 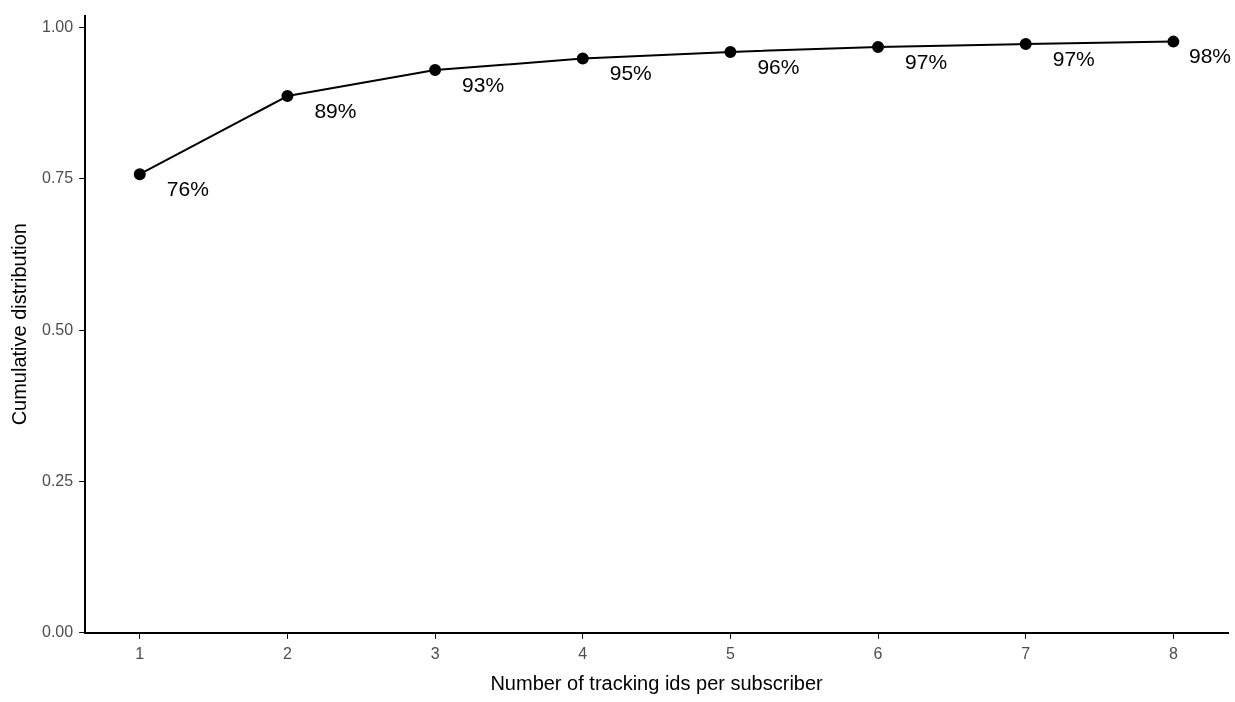 I want to click on x-axis-title: Number of tracking ids per subscriber, so click(x=657, y=682).